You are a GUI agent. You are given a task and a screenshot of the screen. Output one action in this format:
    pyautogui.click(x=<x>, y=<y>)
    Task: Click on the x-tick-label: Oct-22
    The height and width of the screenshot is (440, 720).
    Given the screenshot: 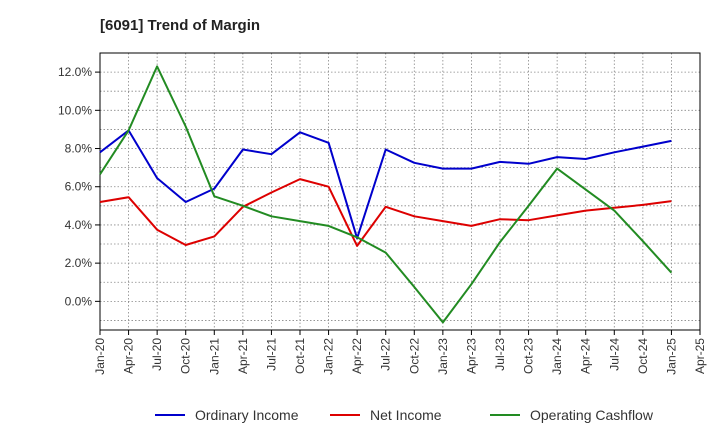 What is the action you would take?
    pyautogui.click(x=414, y=356)
    